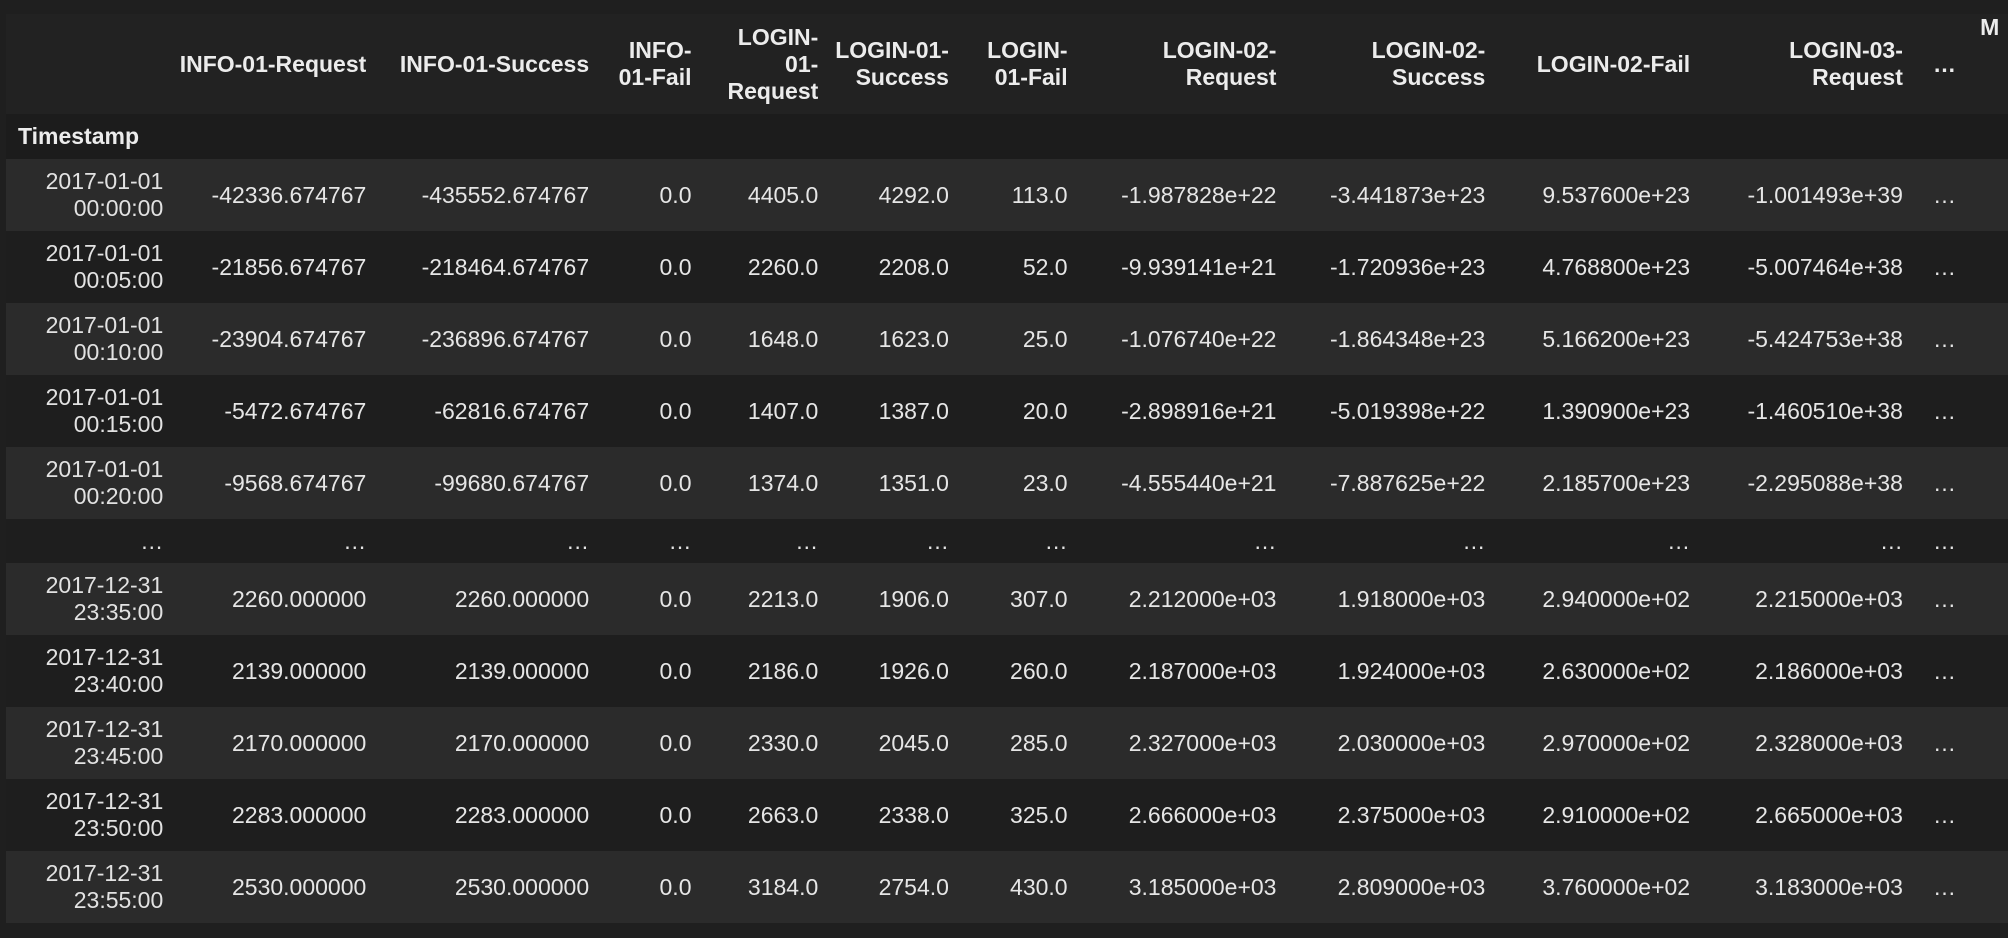 Image resolution: width=2008 pixels, height=938 pixels. What do you see at coordinates (783, 598) in the screenshot?
I see `table-cell: 2213.0` at bounding box center [783, 598].